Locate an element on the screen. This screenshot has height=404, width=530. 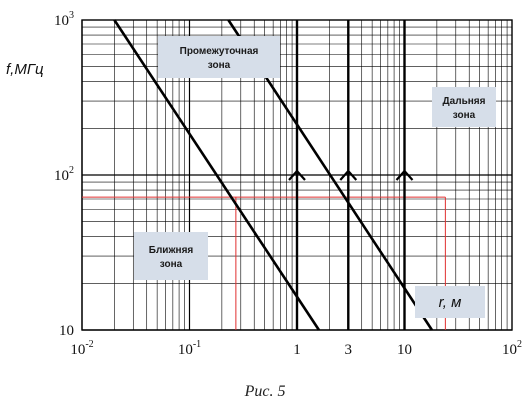
y-tick-label: 10 is located at coordinates (66, 331).